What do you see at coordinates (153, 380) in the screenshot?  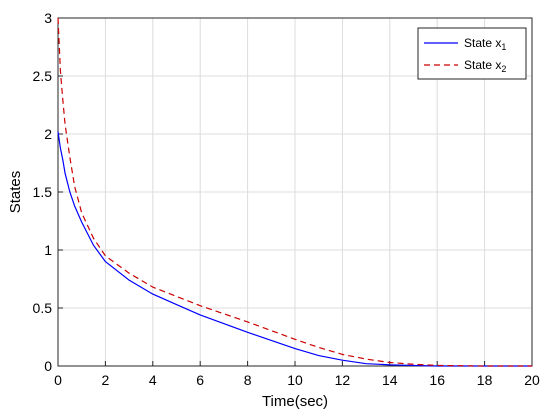 I see `x-tick-label: 4` at bounding box center [153, 380].